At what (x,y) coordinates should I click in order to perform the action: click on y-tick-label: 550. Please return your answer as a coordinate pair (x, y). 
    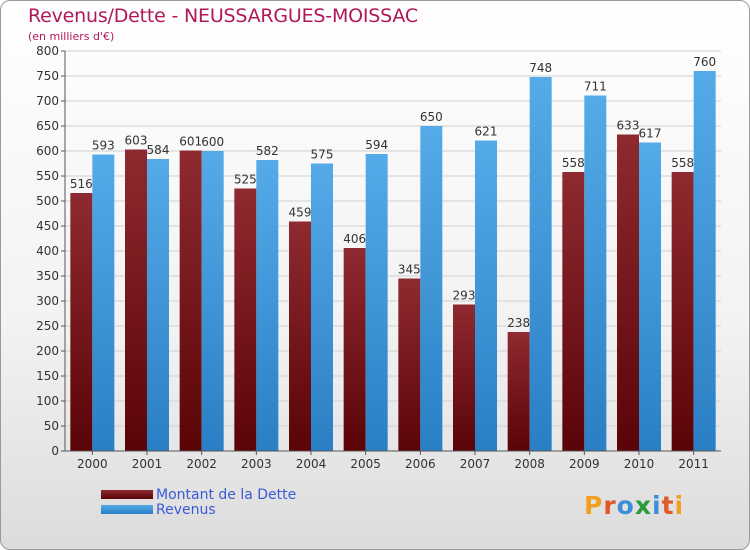
    Looking at the image, I should click on (47, 176).